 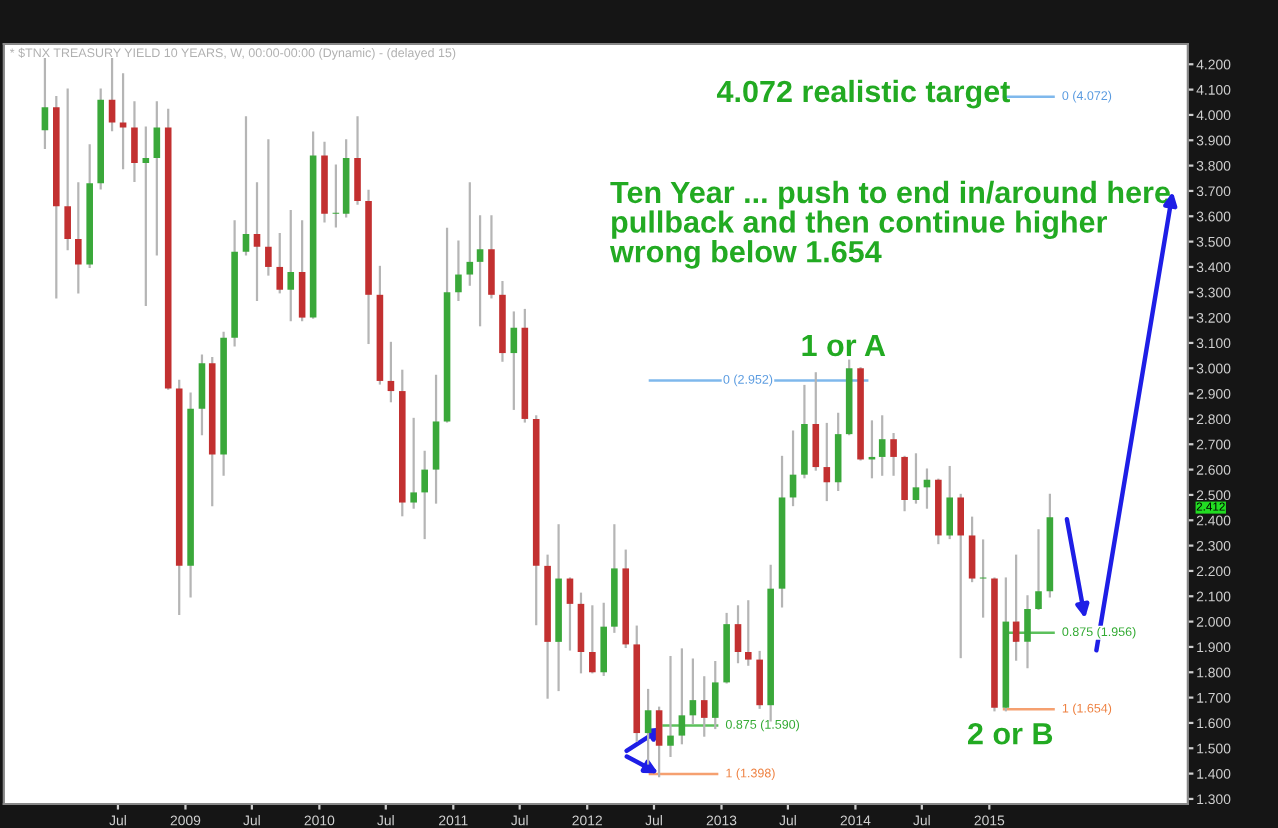 What do you see at coordinates (889, 224) in the screenshot?
I see `annotation: Ten Year ... push to end in/around here pullback and then continue higher wrong below 1.654` at bounding box center [889, 224].